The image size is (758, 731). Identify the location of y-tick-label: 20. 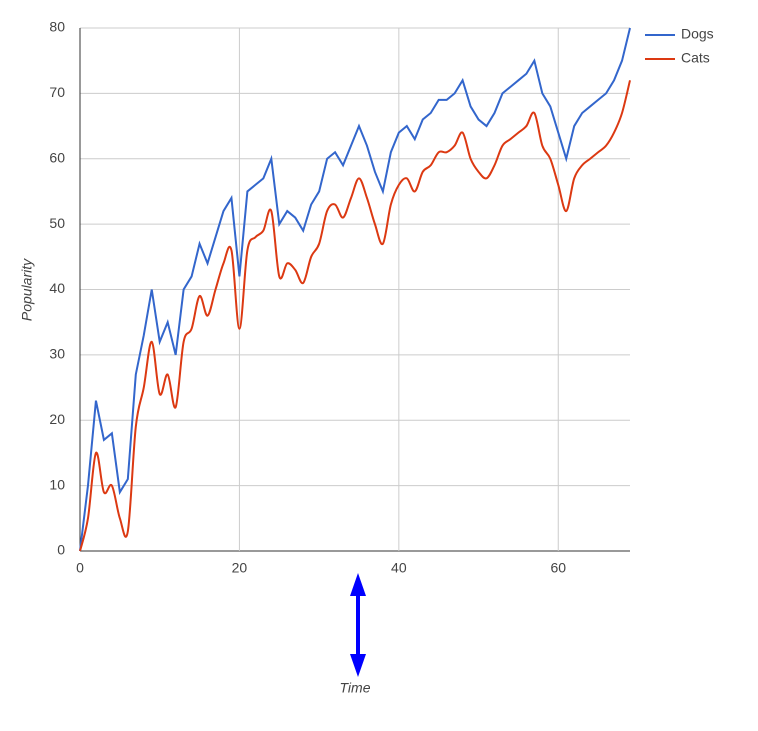
(57, 419).